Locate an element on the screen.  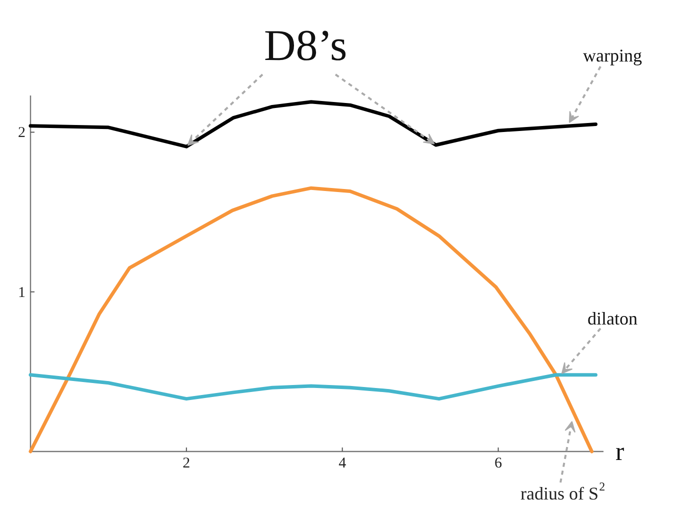
annotation: dilaton is located at coordinates (613, 318).